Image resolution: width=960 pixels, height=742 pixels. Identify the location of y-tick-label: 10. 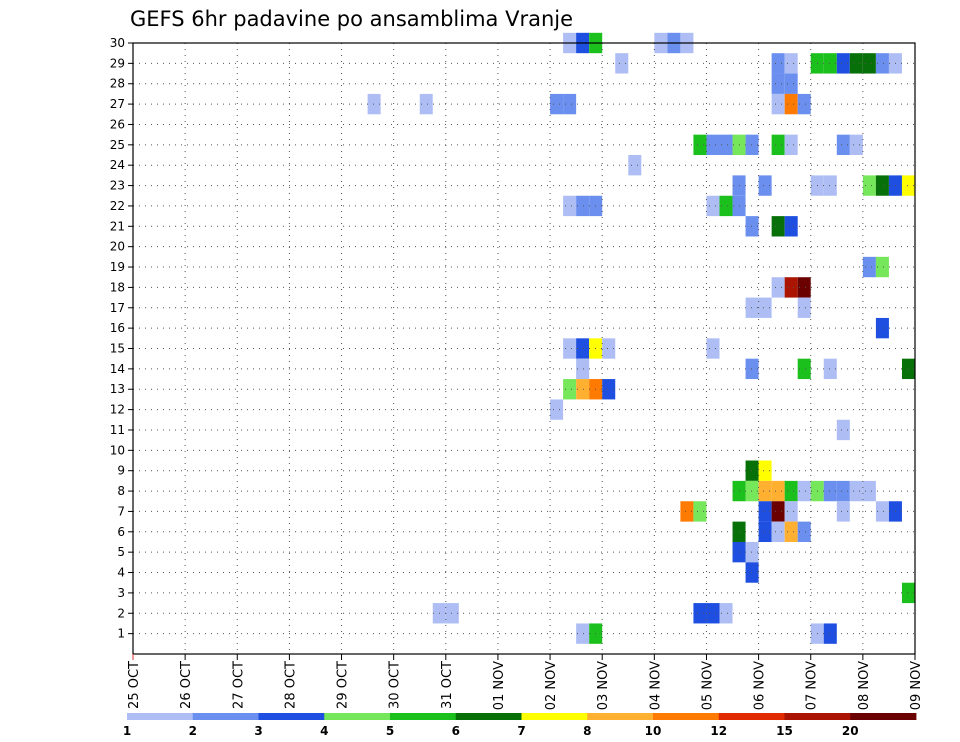
(117, 450).